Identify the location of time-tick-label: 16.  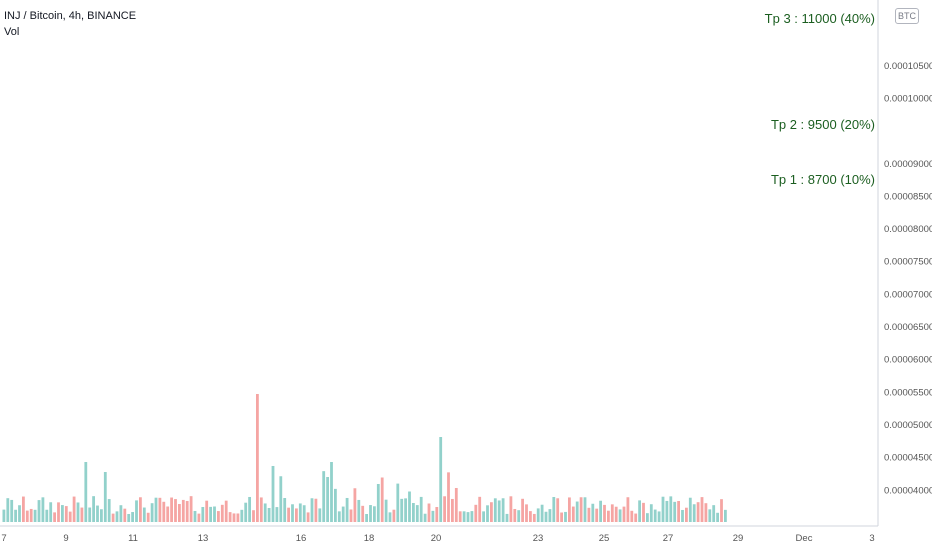
(301, 538).